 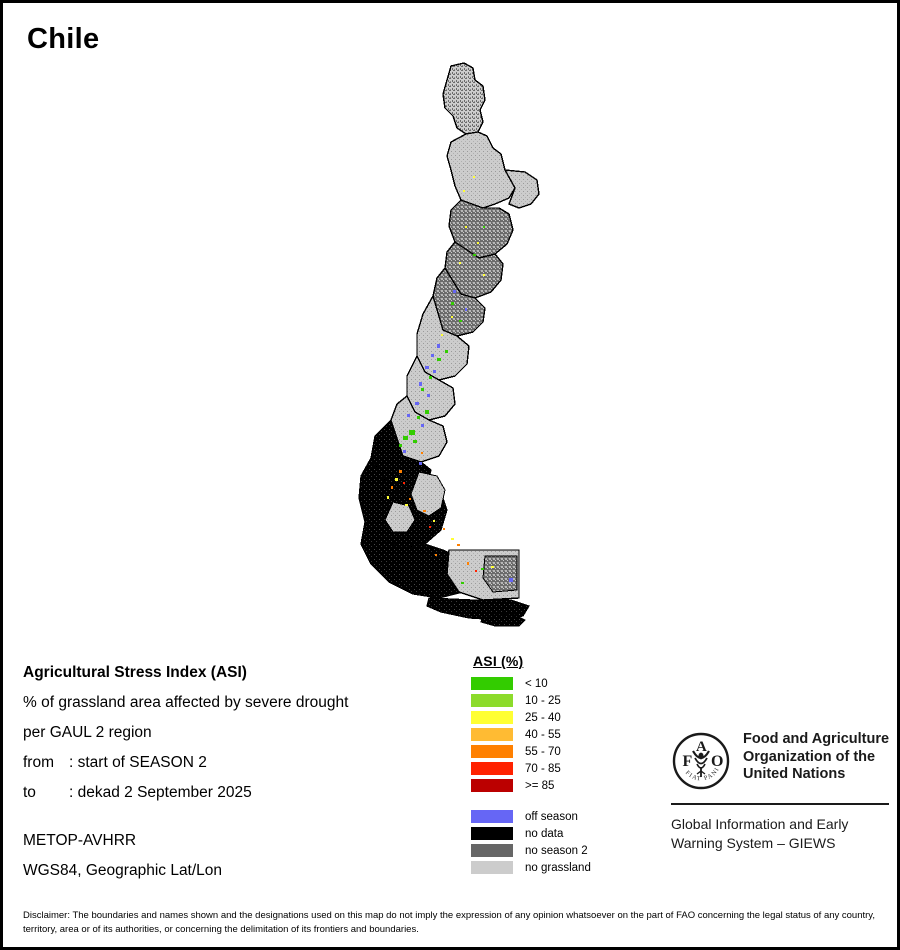 I want to click on legend-item: no grassland, so click(x=531, y=867).